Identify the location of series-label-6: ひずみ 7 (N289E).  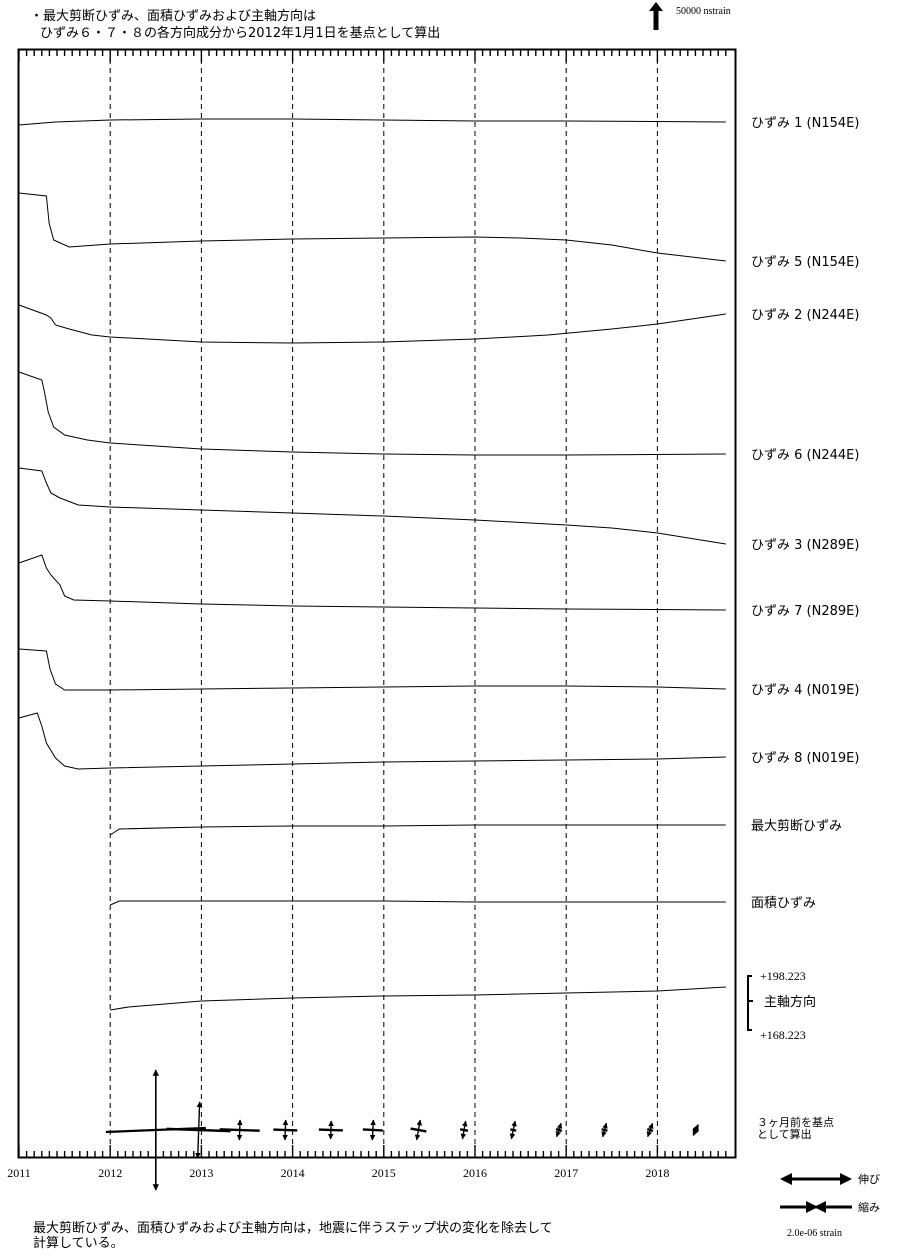
(805, 611).